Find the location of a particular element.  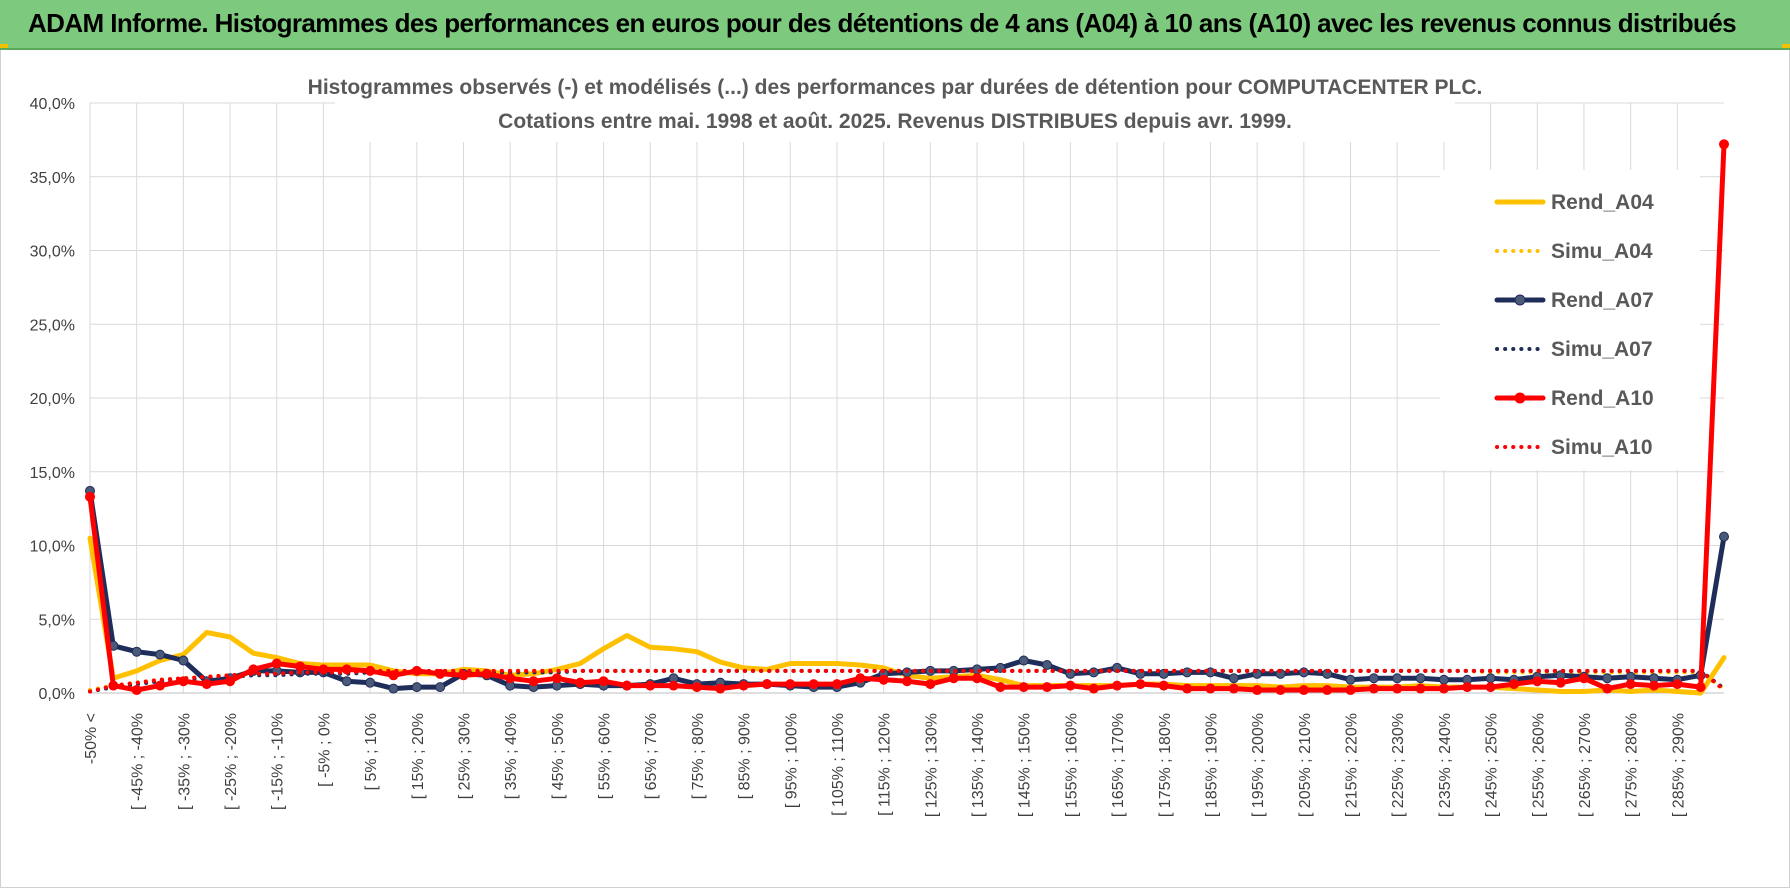

legend-label: Rend_A10 is located at coordinates (1602, 398).